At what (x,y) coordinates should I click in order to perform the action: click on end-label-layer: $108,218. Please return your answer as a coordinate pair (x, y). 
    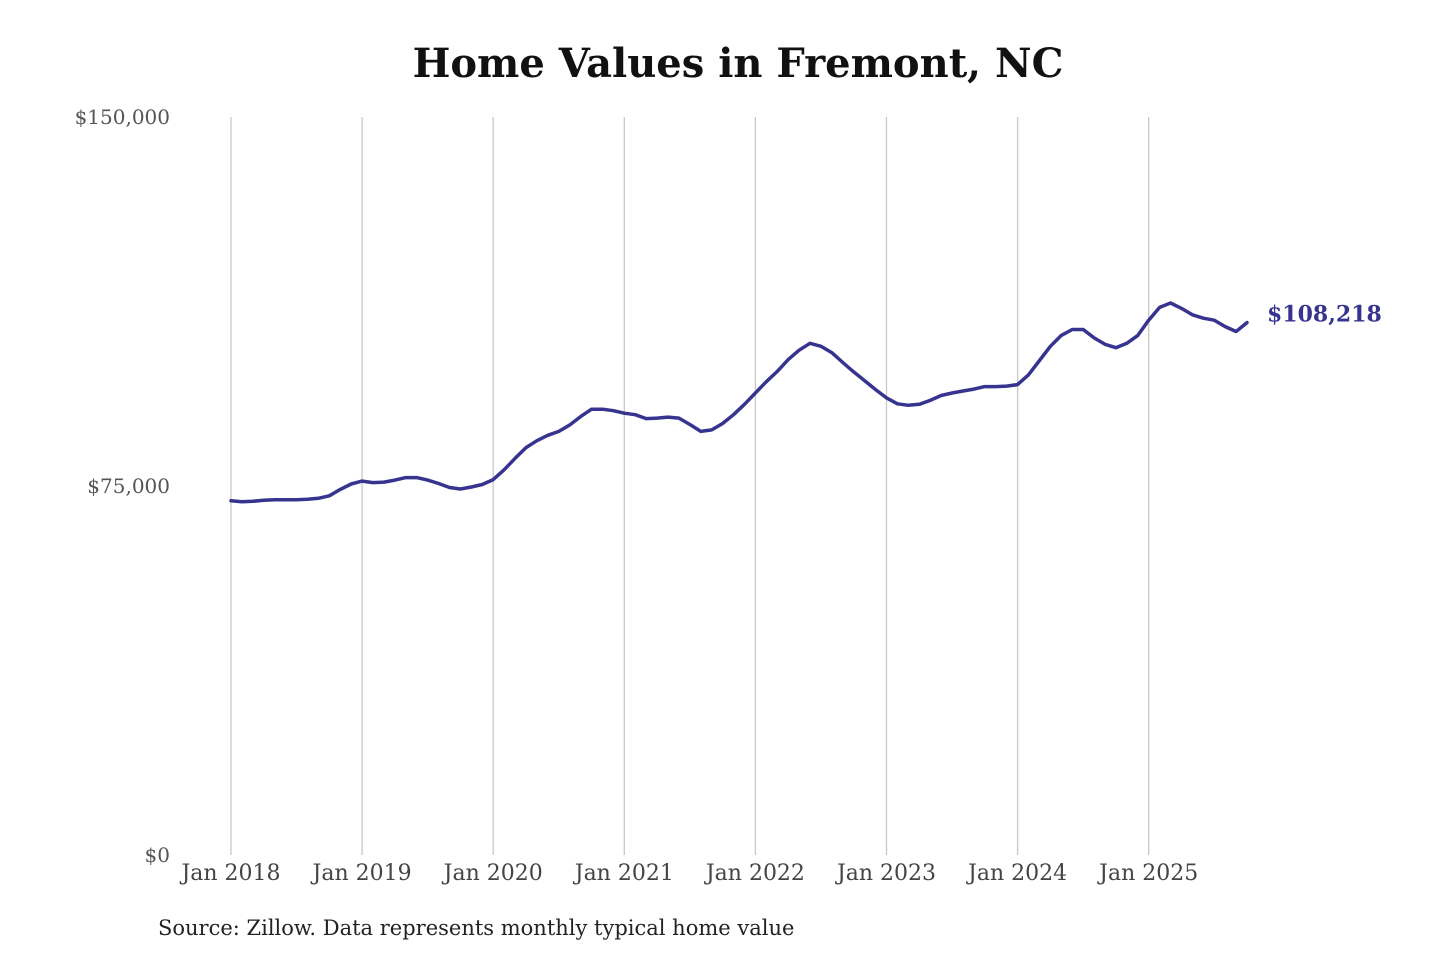
    Looking at the image, I should click on (1324, 315).